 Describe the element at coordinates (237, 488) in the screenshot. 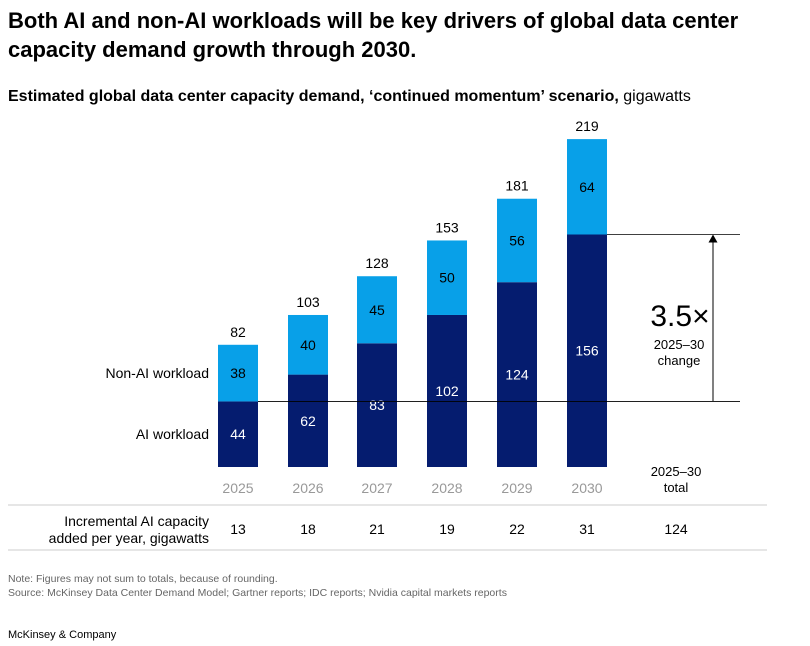

I see `x-tick-label-2025: 2025` at that location.